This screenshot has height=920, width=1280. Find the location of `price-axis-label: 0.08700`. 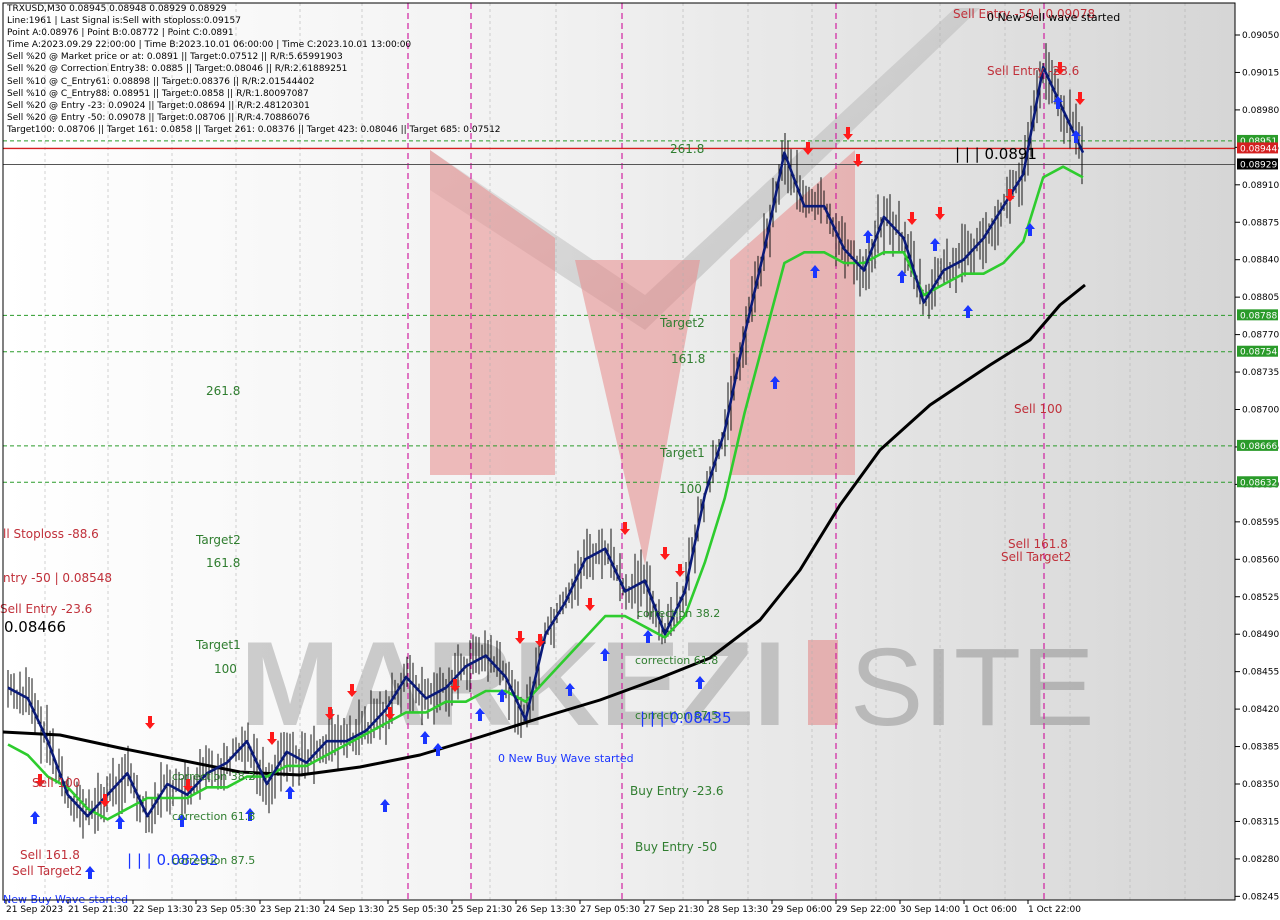

price-axis-label: 0.08700 is located at coordinates (1260, 411).